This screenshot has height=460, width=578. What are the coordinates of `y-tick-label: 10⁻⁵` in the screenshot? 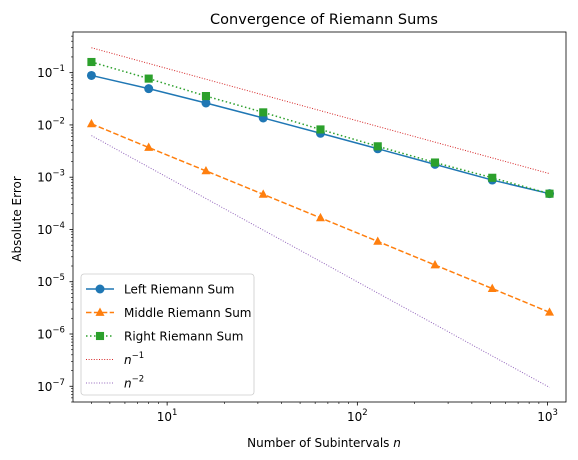 It's located at (51, 281).